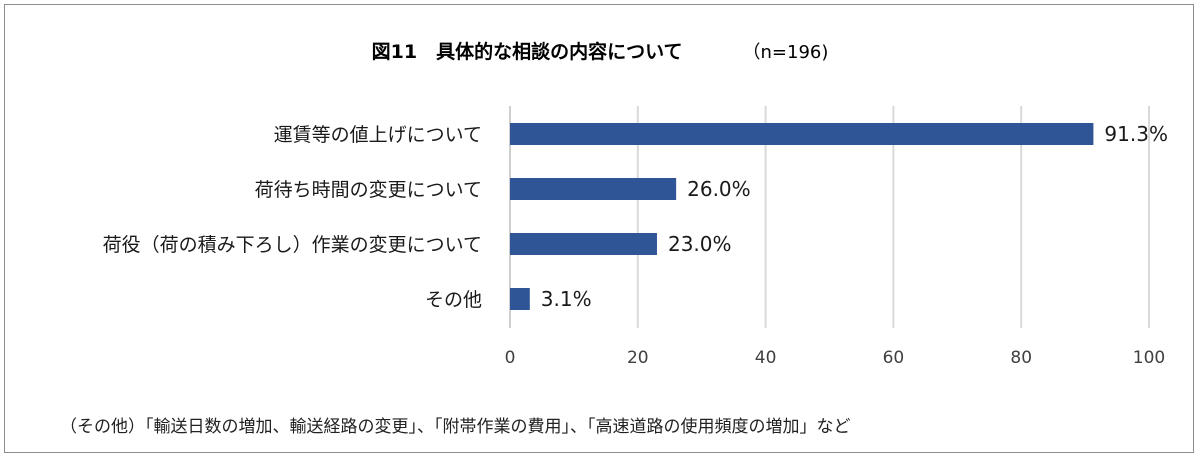 This screenshot has height=459, width=1200. What do you see at coordinates (510, 358) in the screenshot?
I see `x-tick-label-0: 0` at bounding box center [510, 358].